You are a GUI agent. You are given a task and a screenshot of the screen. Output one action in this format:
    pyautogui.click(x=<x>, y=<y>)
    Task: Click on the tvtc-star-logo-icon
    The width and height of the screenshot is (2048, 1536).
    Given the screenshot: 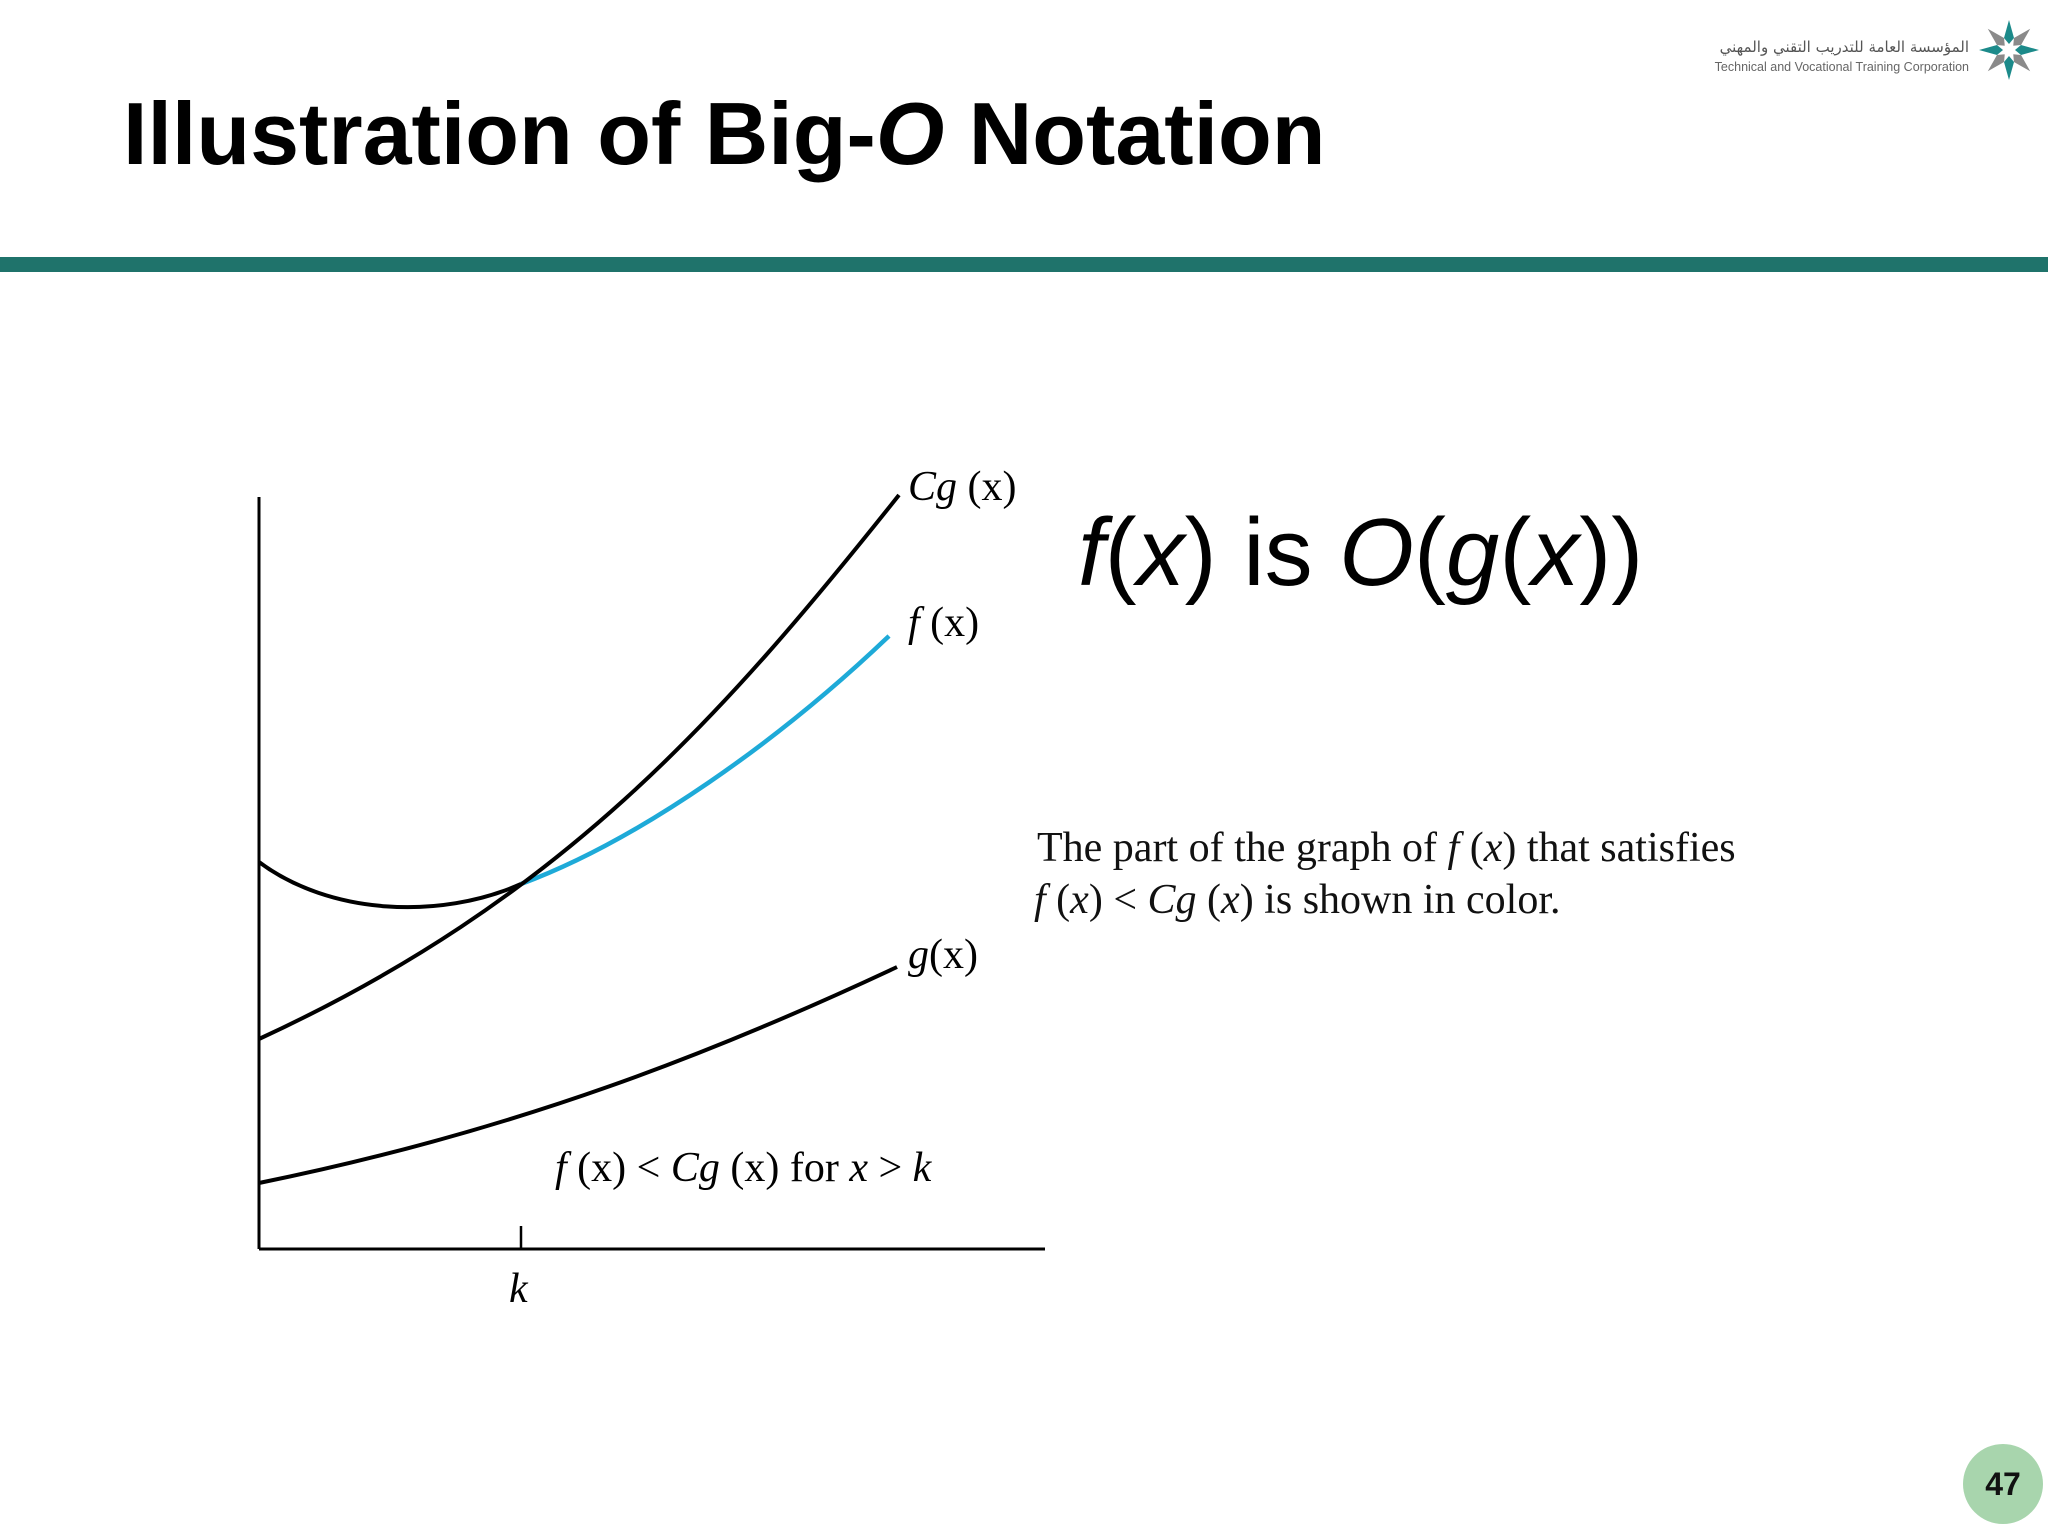 What is the action you would take?
    pyautogui.click(x=2009, y=50)
    